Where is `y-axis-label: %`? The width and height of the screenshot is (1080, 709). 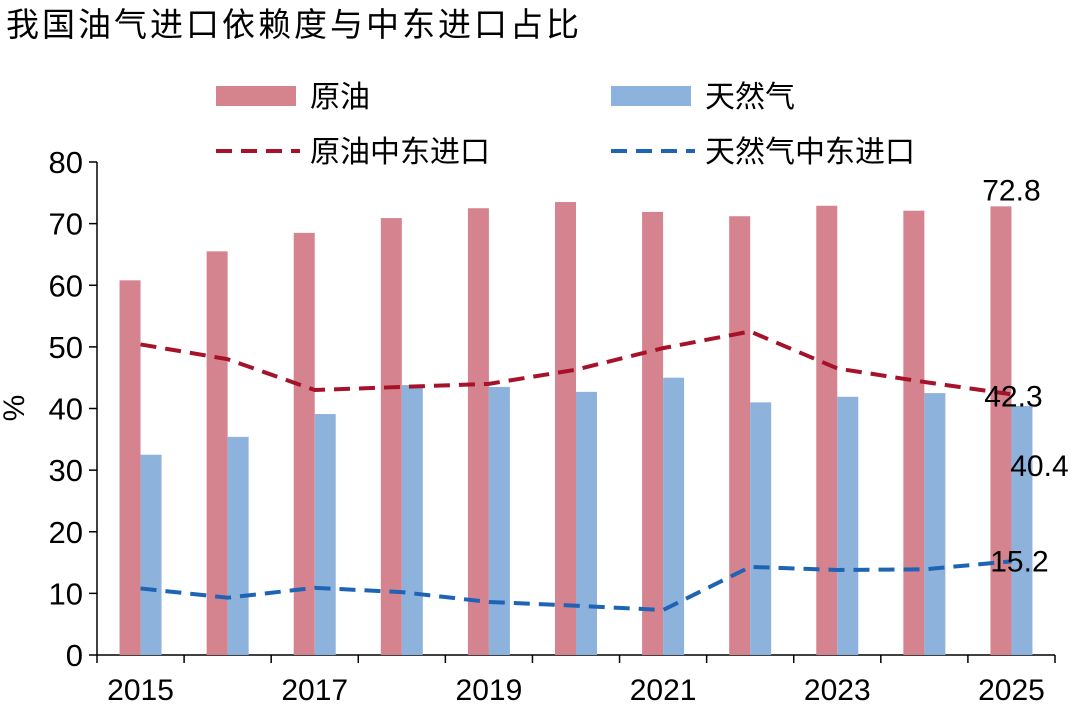
y-axis-label: % is located at coordinates (15, 408).